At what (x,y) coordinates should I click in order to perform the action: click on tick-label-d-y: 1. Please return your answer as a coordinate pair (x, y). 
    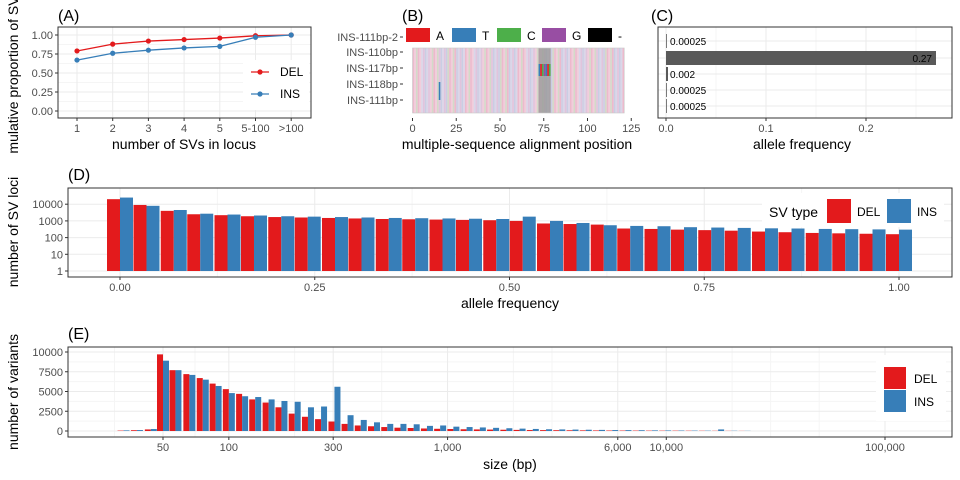
    Looking at the image, I should click on (60, 272).